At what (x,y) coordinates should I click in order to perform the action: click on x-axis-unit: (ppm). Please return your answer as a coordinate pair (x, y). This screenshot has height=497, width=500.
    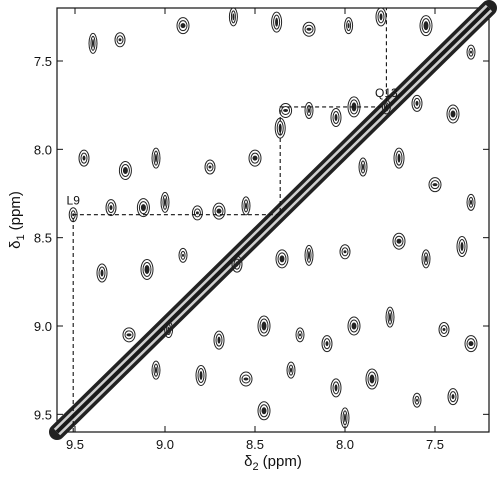
    Looking at the image, I should click on (282, 461).